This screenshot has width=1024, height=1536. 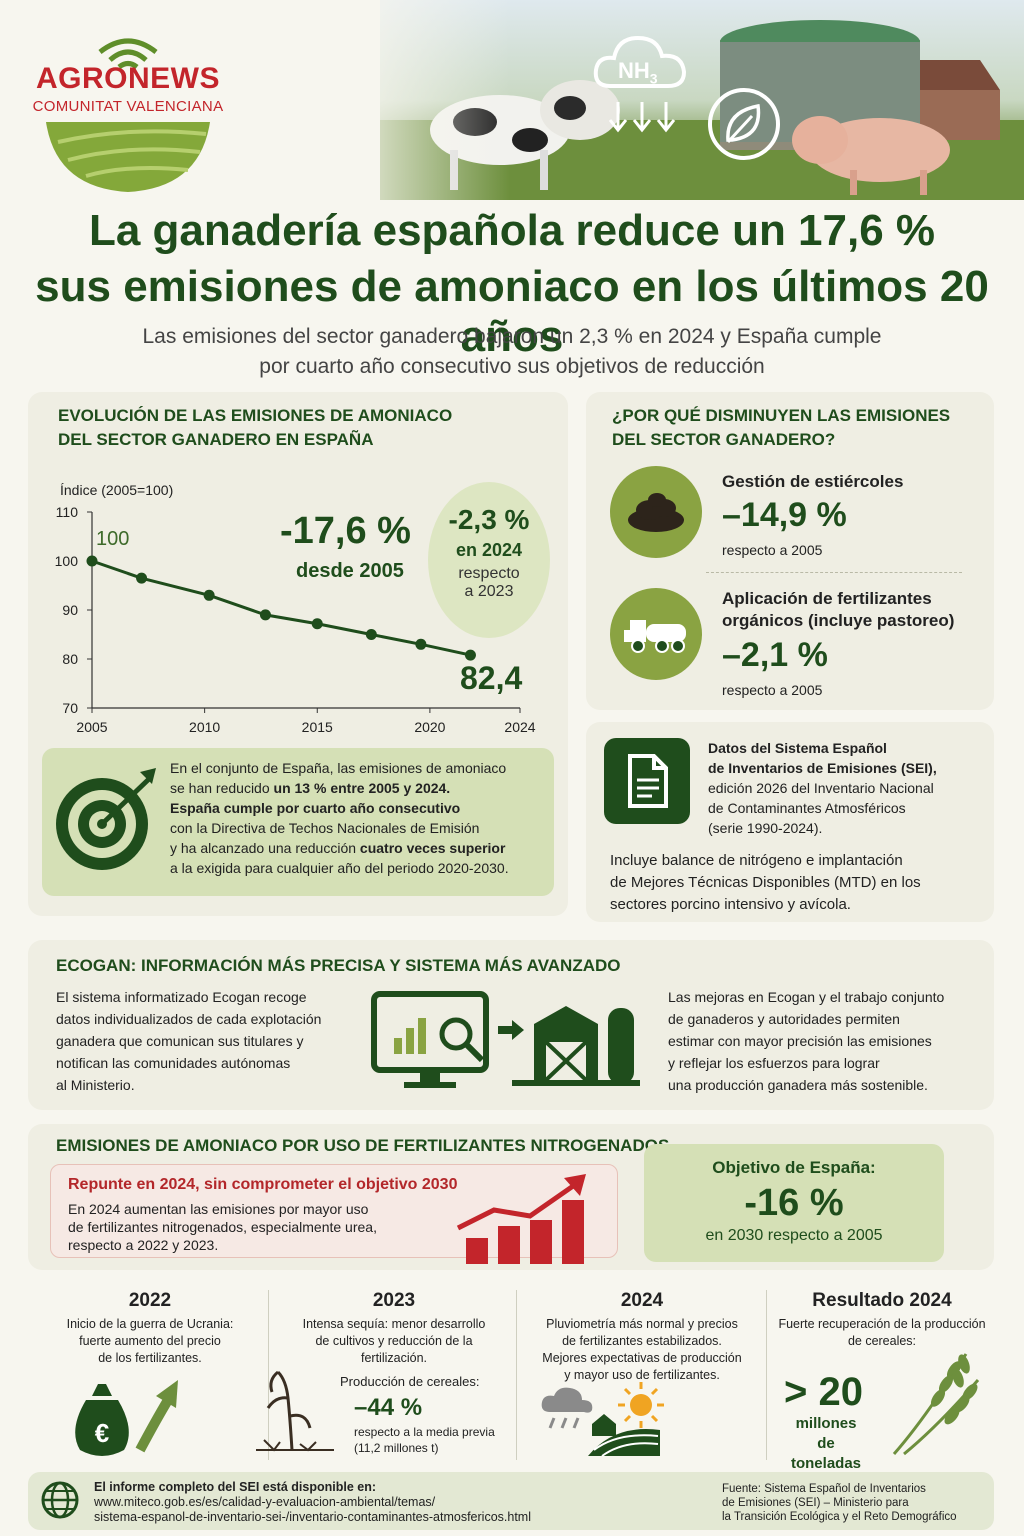 What do you see at coordinates (512, 230) in the screenshot?
I see `headline-line1: La ganadería española reduce un 17,6 %` at bounding box center [512, 230].